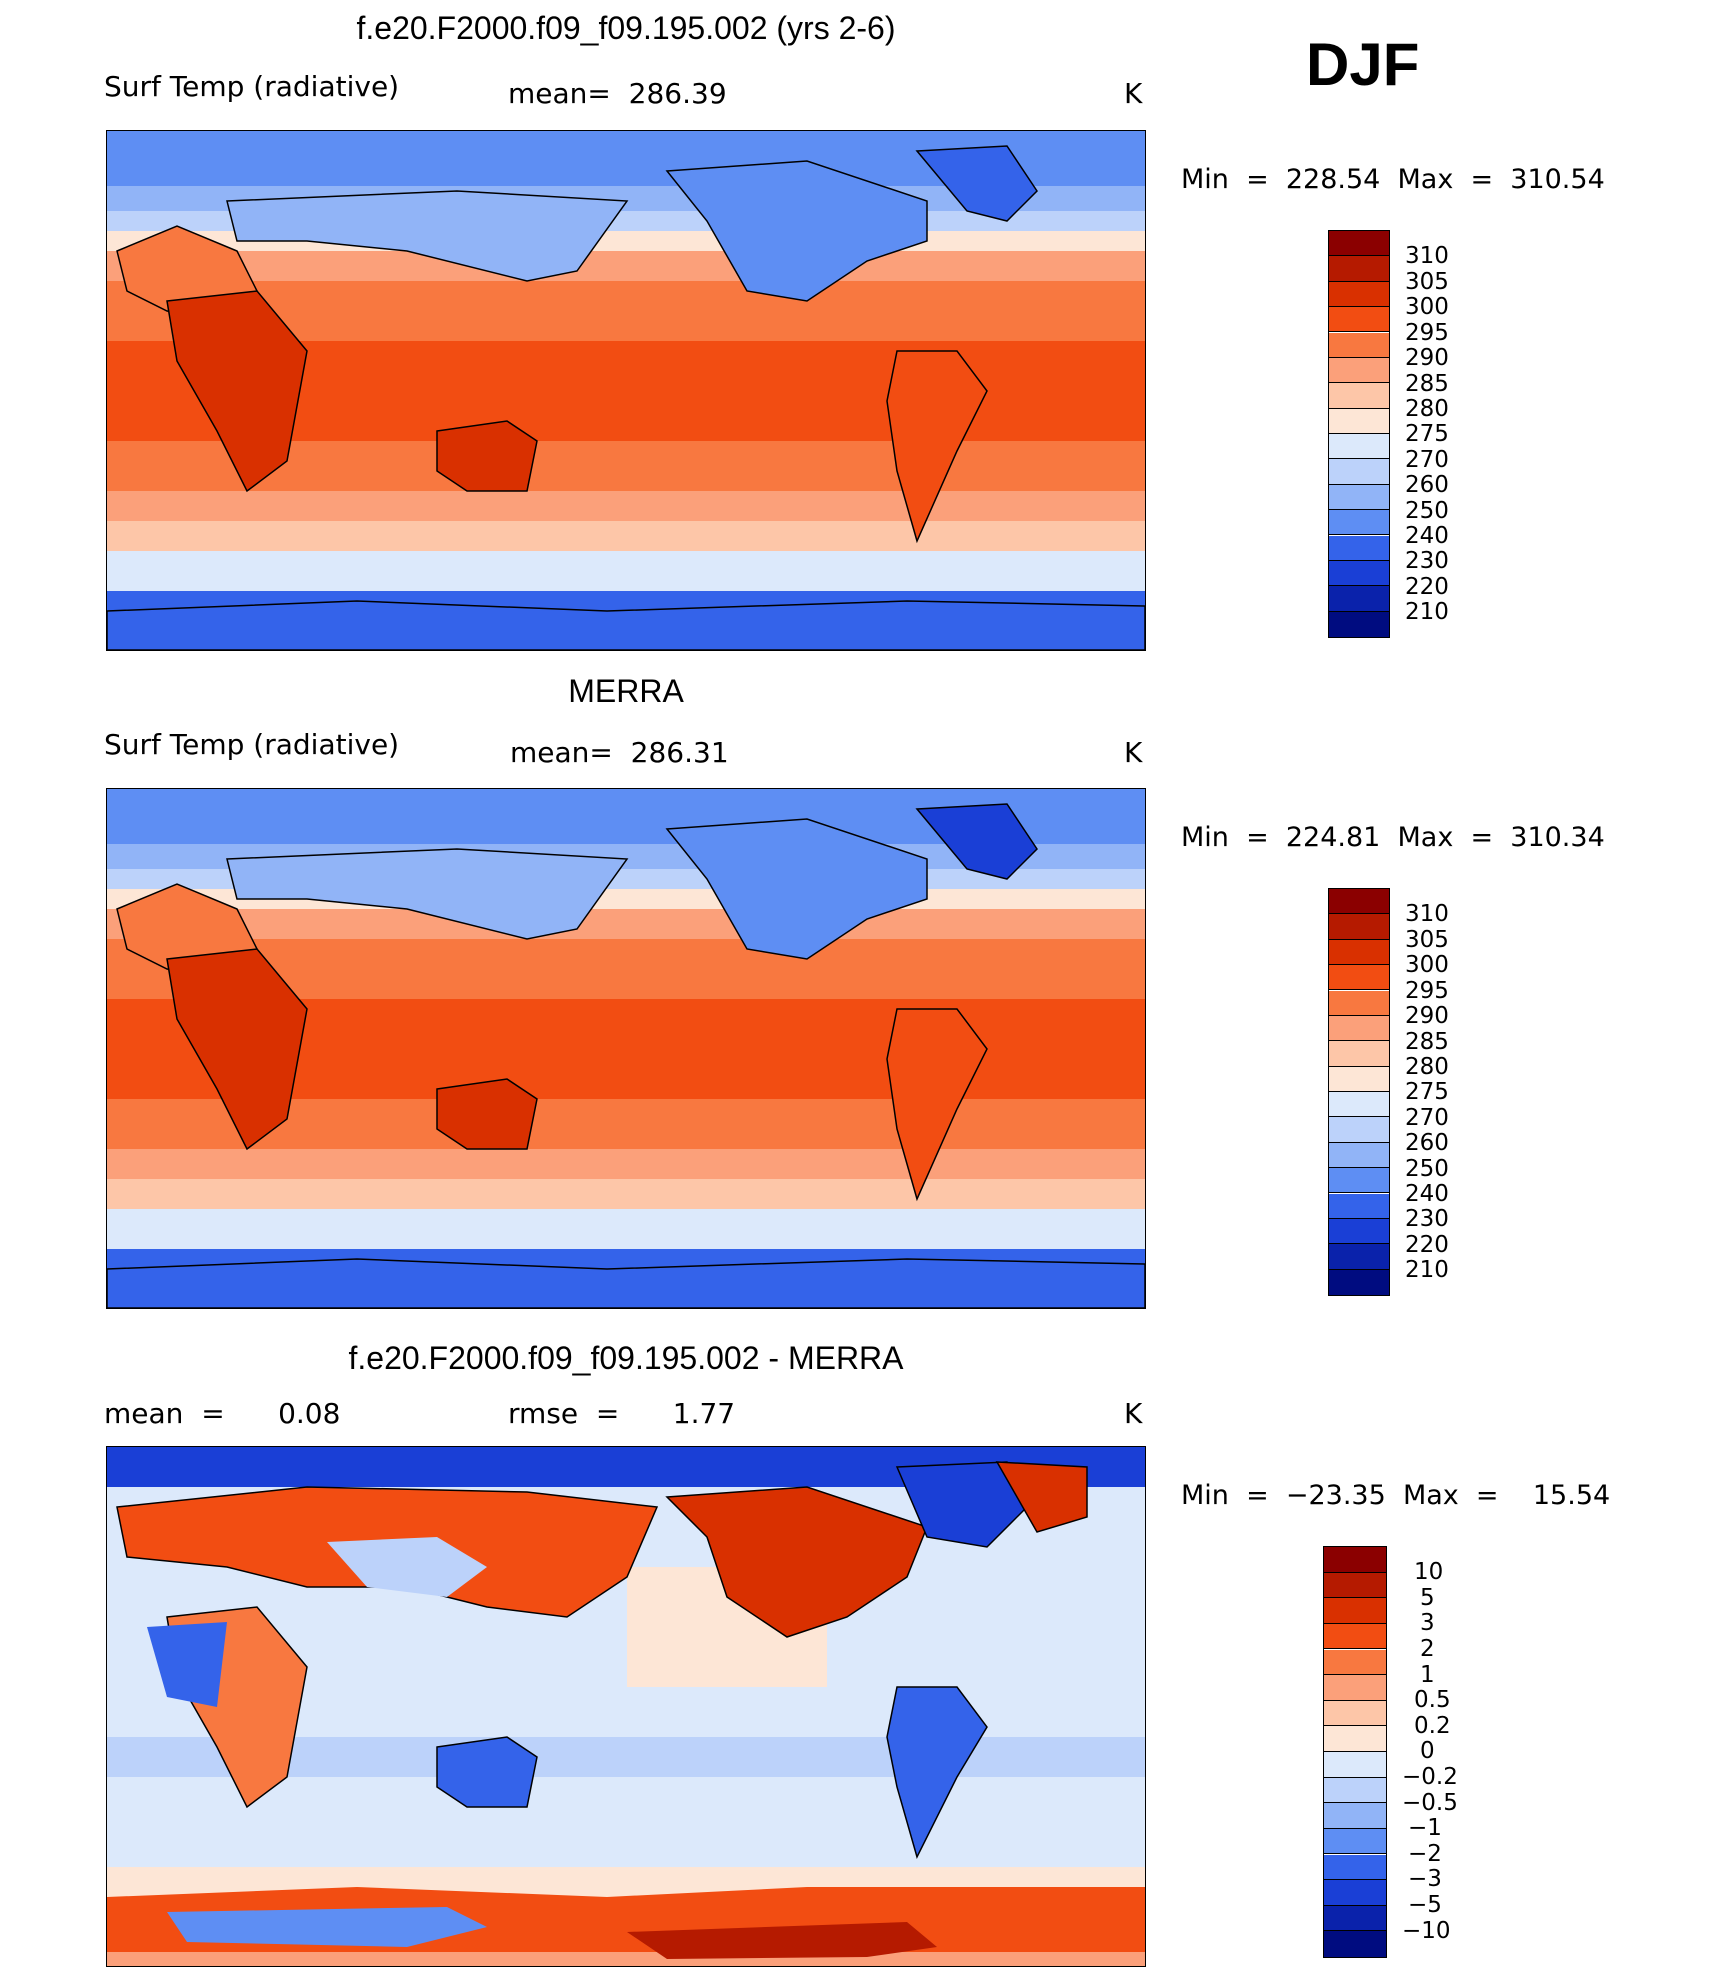  I want to click on colorbar-tick-label: −3, so click(1425, 1879).